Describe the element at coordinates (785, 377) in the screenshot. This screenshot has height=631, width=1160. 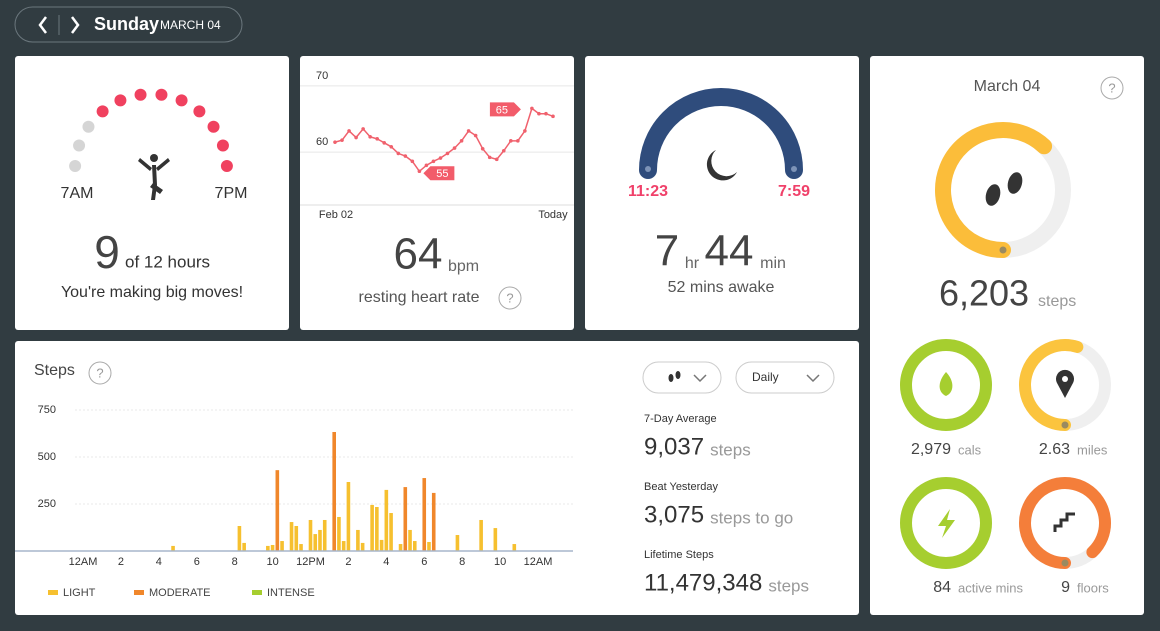
I see `period-dropdown` at that location.